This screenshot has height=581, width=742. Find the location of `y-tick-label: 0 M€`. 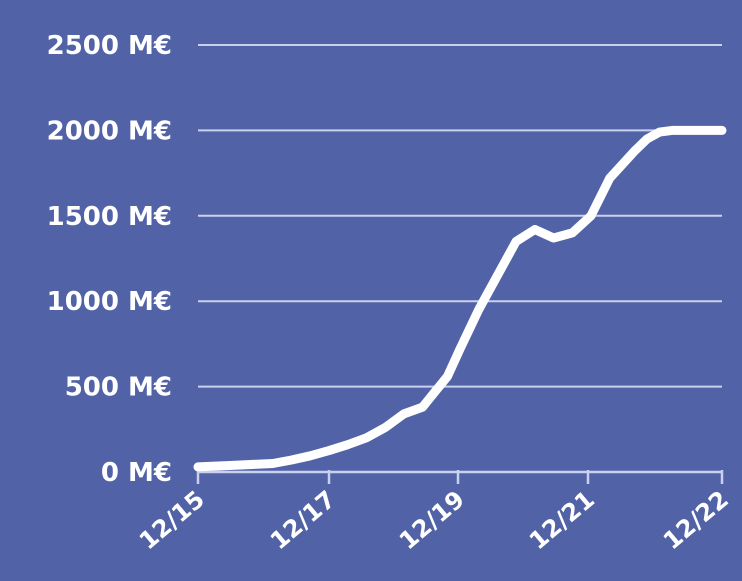

y-tick-label: 0 M€ is located at coordinates (136, 473).